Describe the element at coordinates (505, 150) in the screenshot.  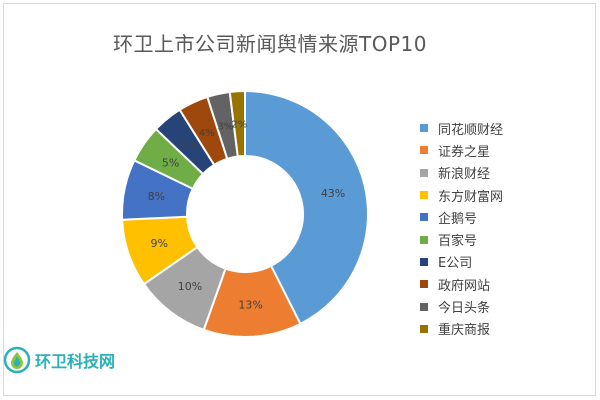
I see `legend-item: 证券之星` at that location.